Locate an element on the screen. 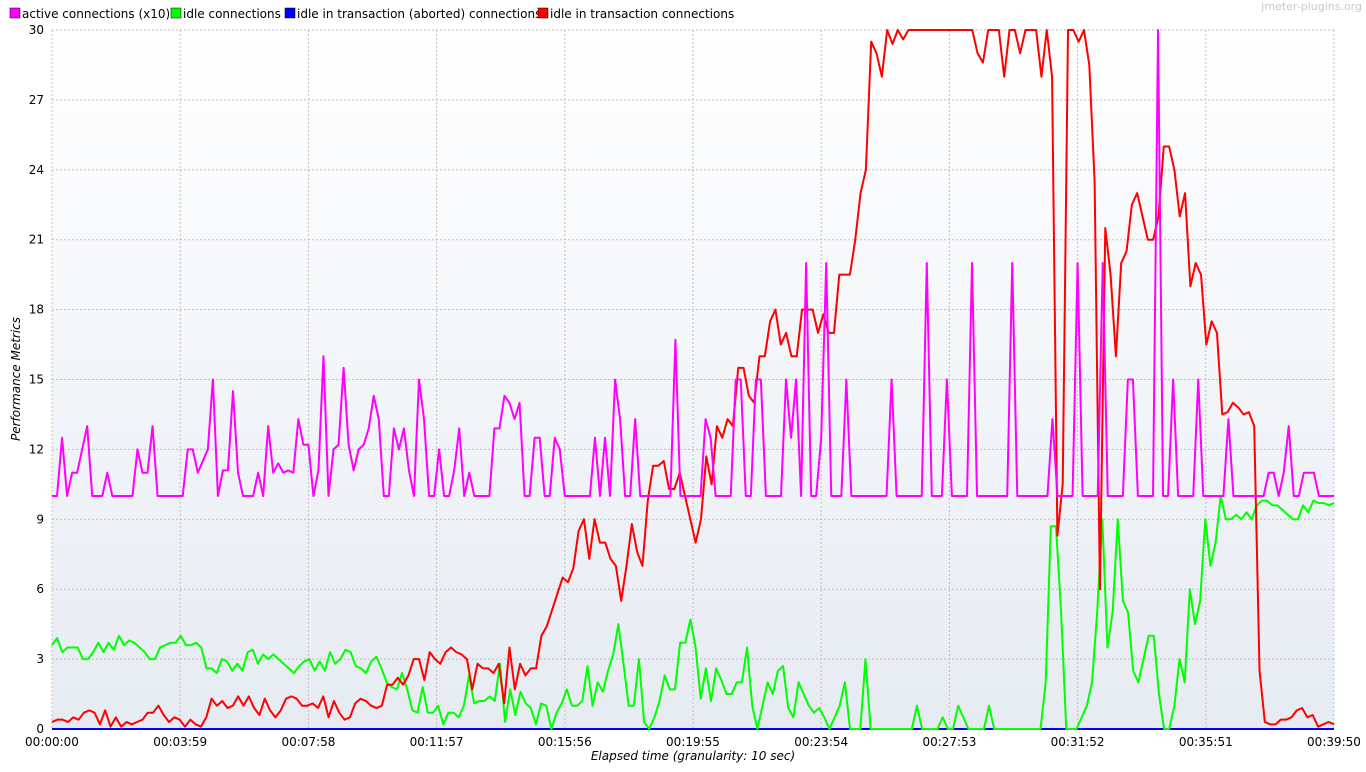 The image size is (1366, 772). x-tick-label: 00:23:54 is located at coordinates (821, 742).